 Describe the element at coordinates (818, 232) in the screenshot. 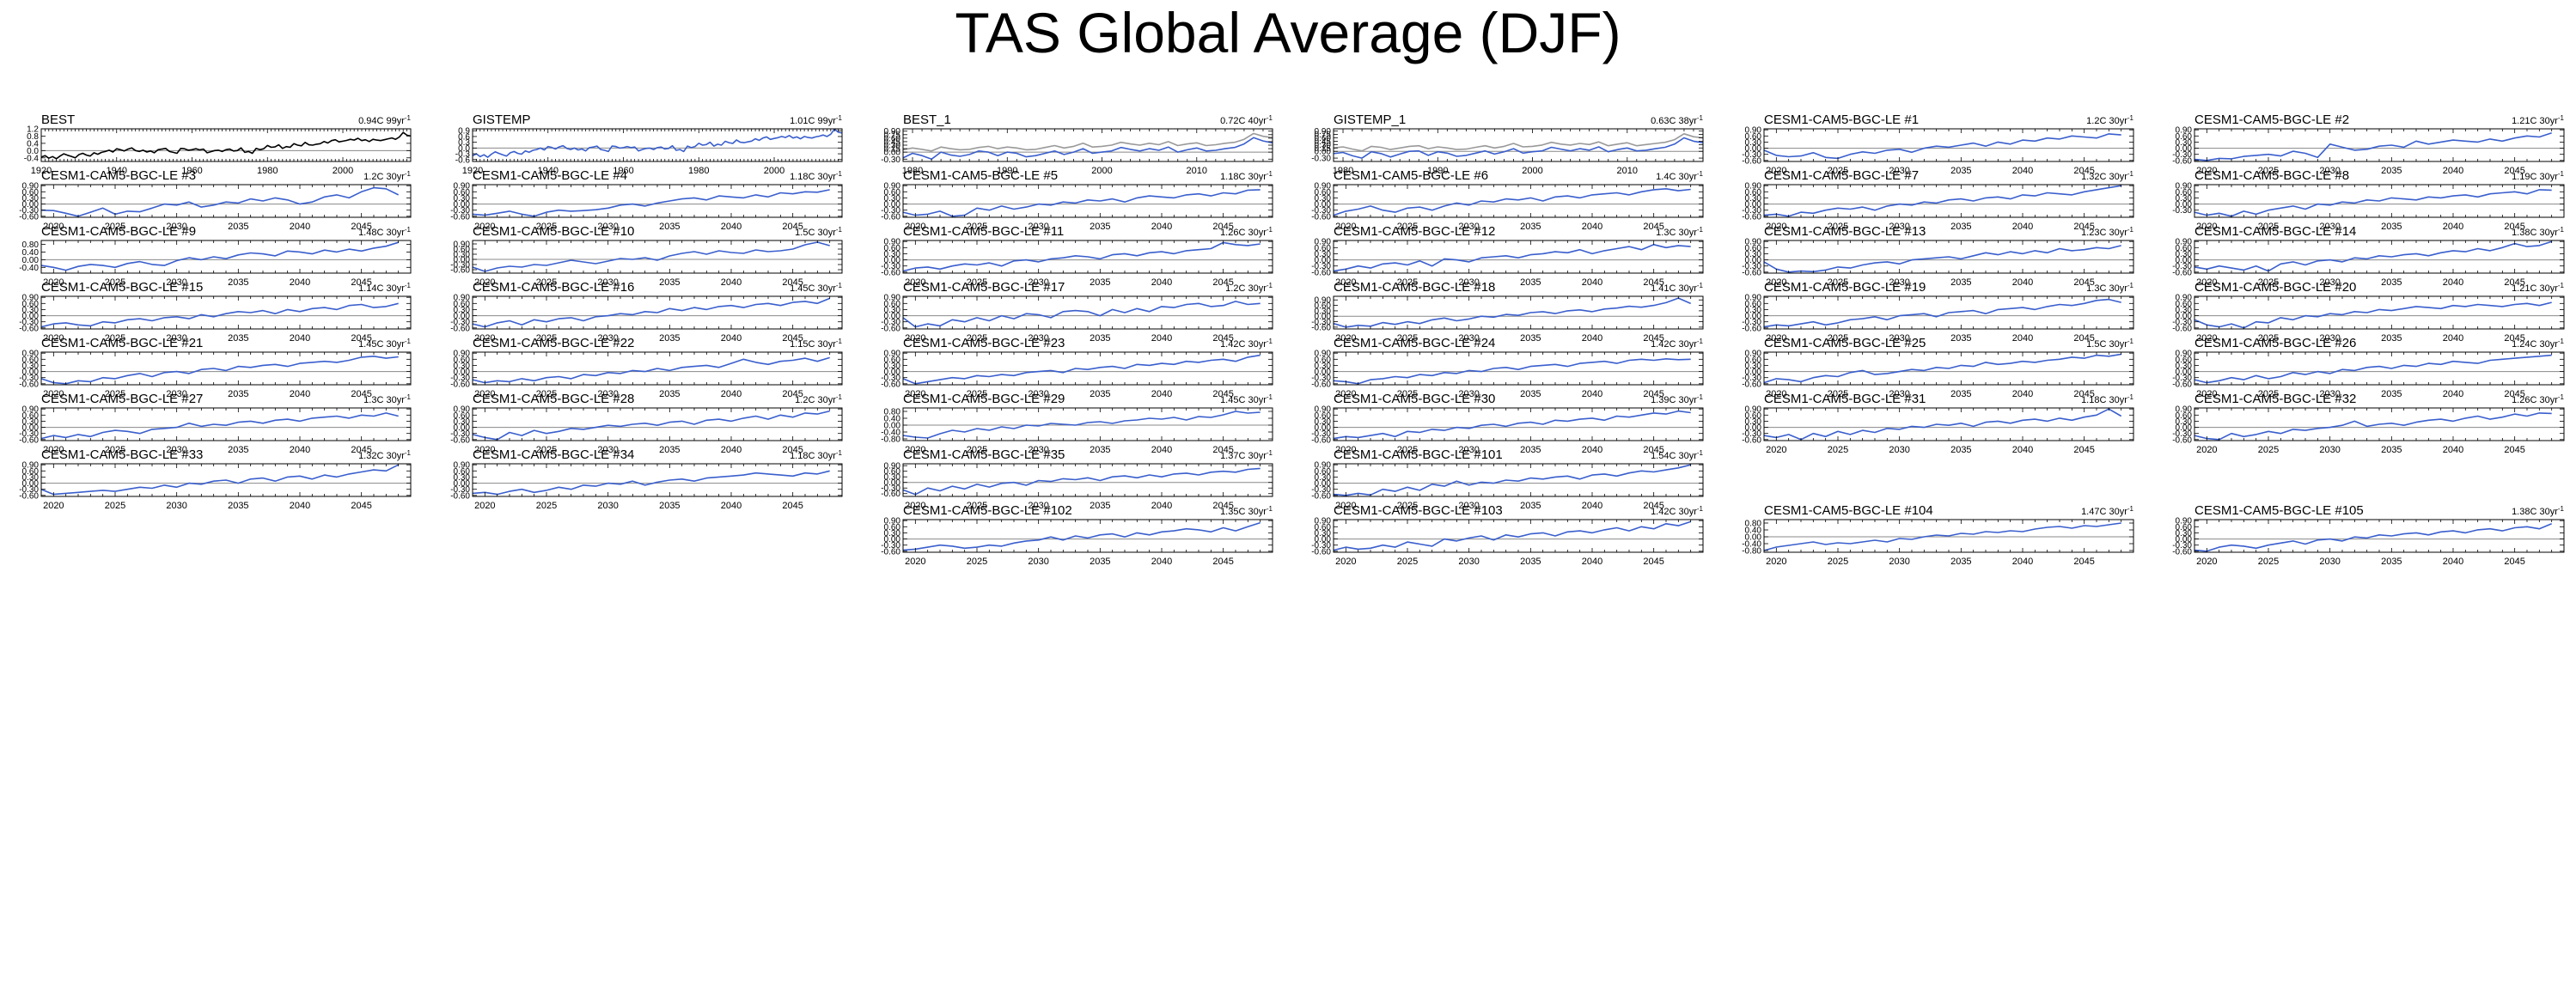

I see `panel-trend-label: 1.5C 30yr-1` at that location.